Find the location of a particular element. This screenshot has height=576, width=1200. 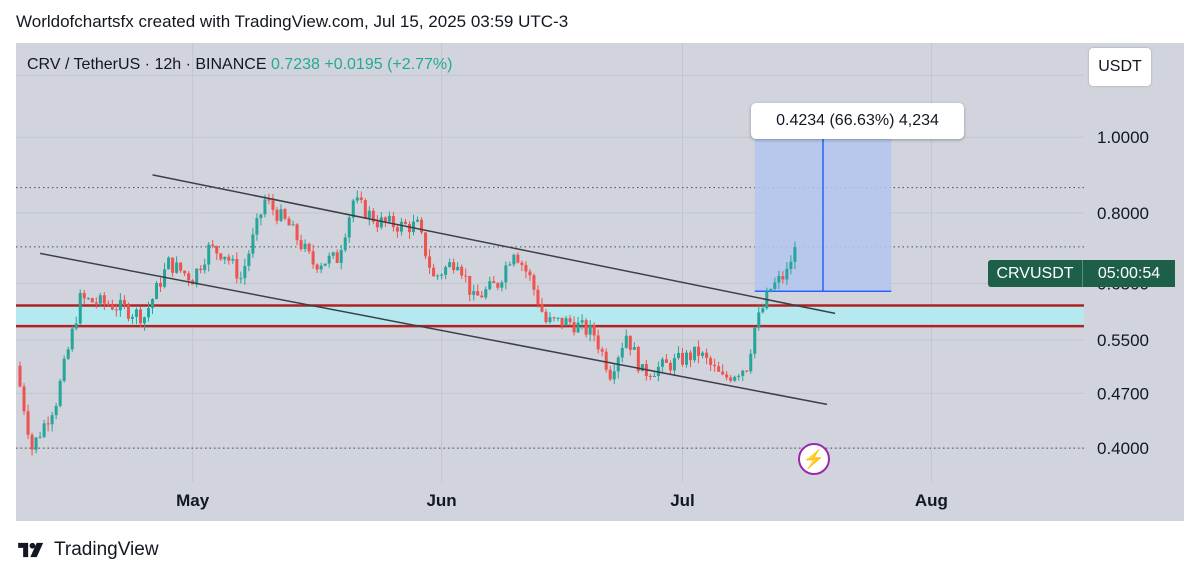

price-label: 0.4000 is located at coordinates (1123, 448).